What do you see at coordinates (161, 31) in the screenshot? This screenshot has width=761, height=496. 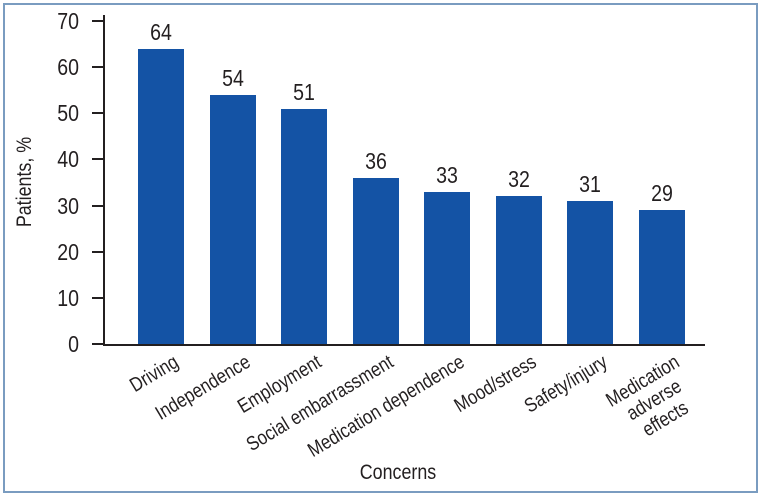 I see `bar-value-label: 64` at bounding box center [161, 31].